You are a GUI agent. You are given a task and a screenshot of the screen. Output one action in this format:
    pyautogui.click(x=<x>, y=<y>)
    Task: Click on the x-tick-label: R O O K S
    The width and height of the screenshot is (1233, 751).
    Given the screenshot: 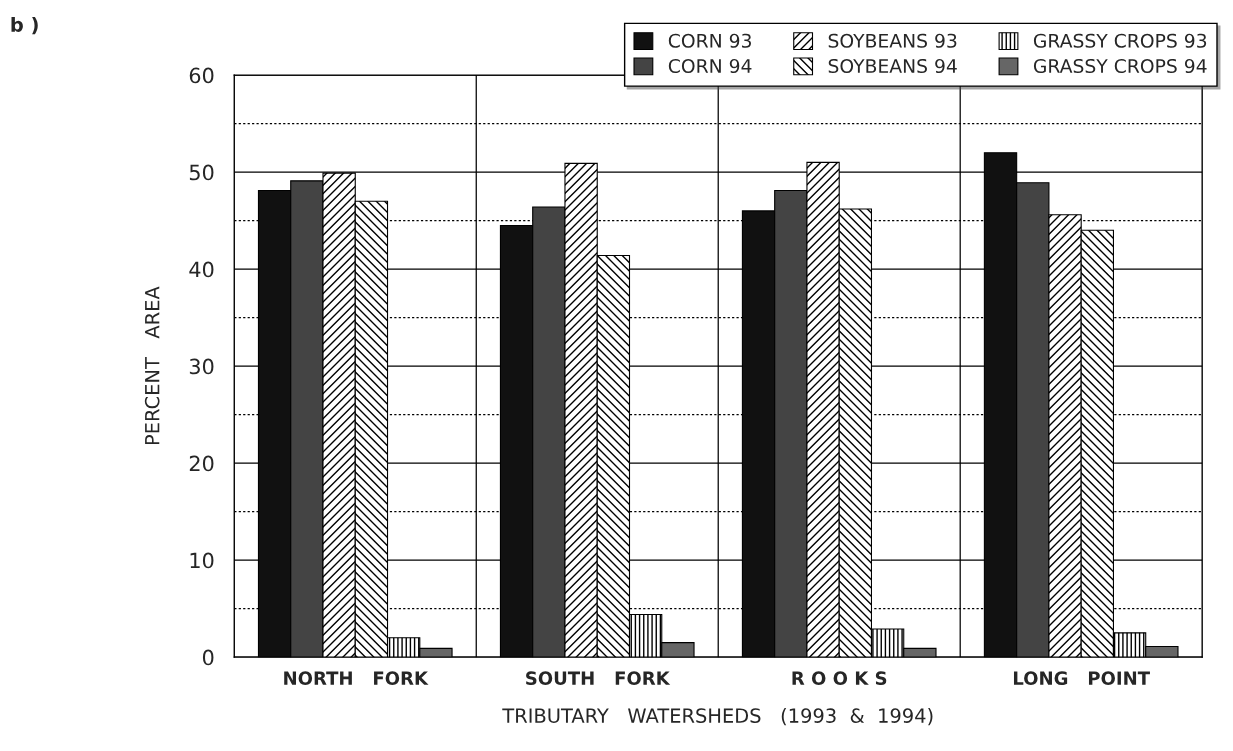 What is the action you would take?
    pyautogui.click(x=839, y=678)
    